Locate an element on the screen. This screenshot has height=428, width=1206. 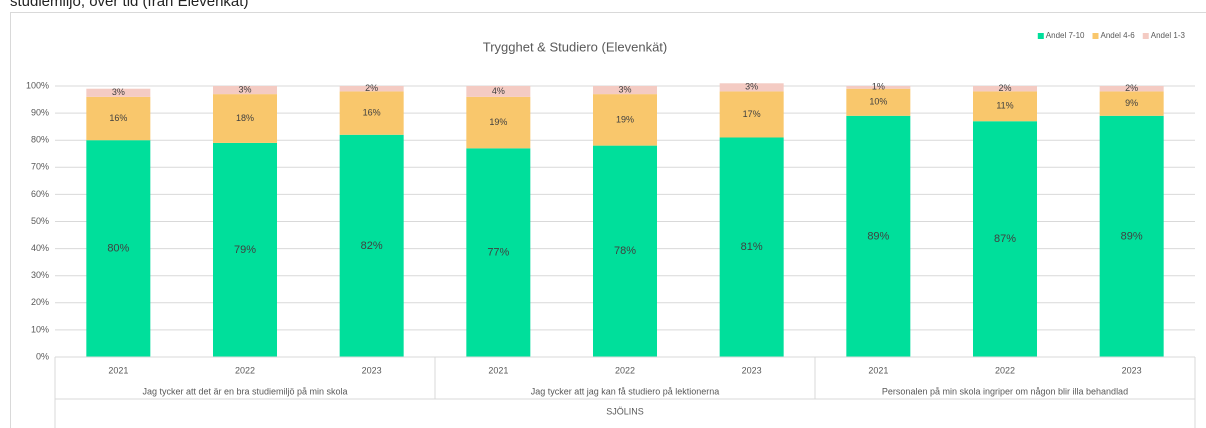
data-label: 80% is located at coordinates (118, 249).